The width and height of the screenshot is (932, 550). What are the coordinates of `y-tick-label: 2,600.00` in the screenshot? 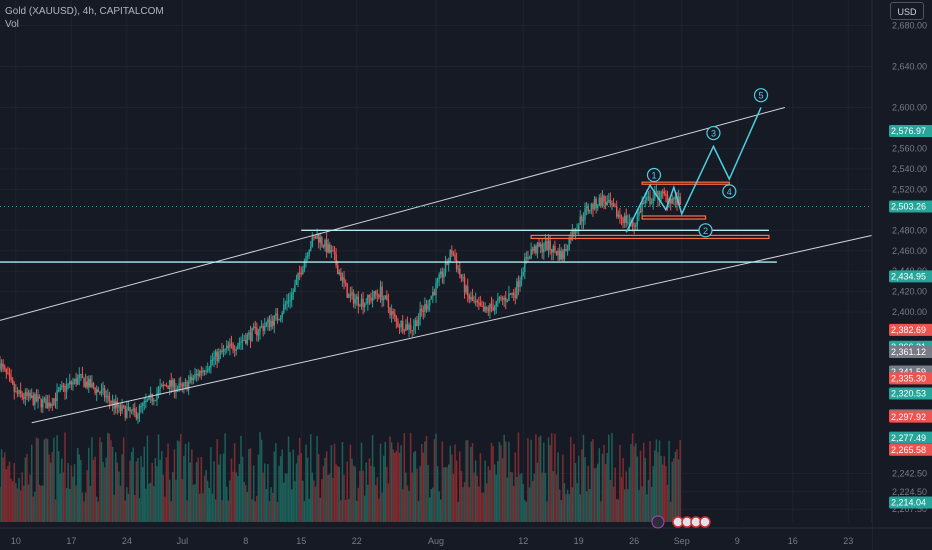 It's located at (909, 107).